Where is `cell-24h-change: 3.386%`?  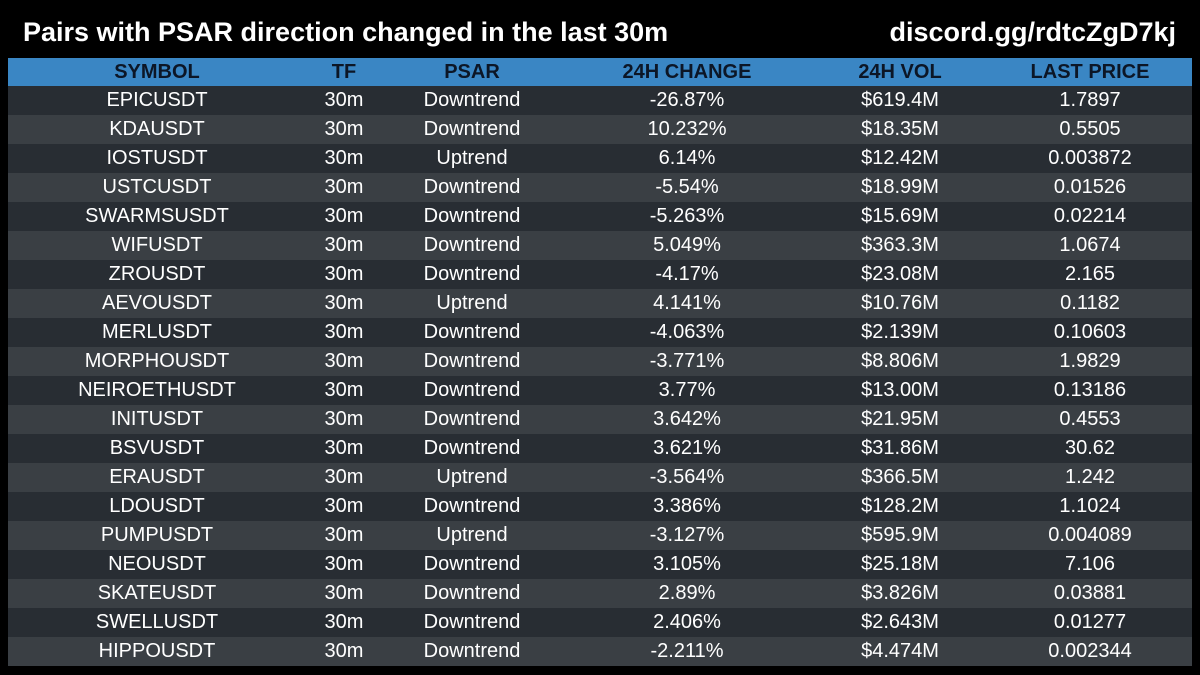
cell-24h-change: 3.386% is located at coordinates (687, 506).